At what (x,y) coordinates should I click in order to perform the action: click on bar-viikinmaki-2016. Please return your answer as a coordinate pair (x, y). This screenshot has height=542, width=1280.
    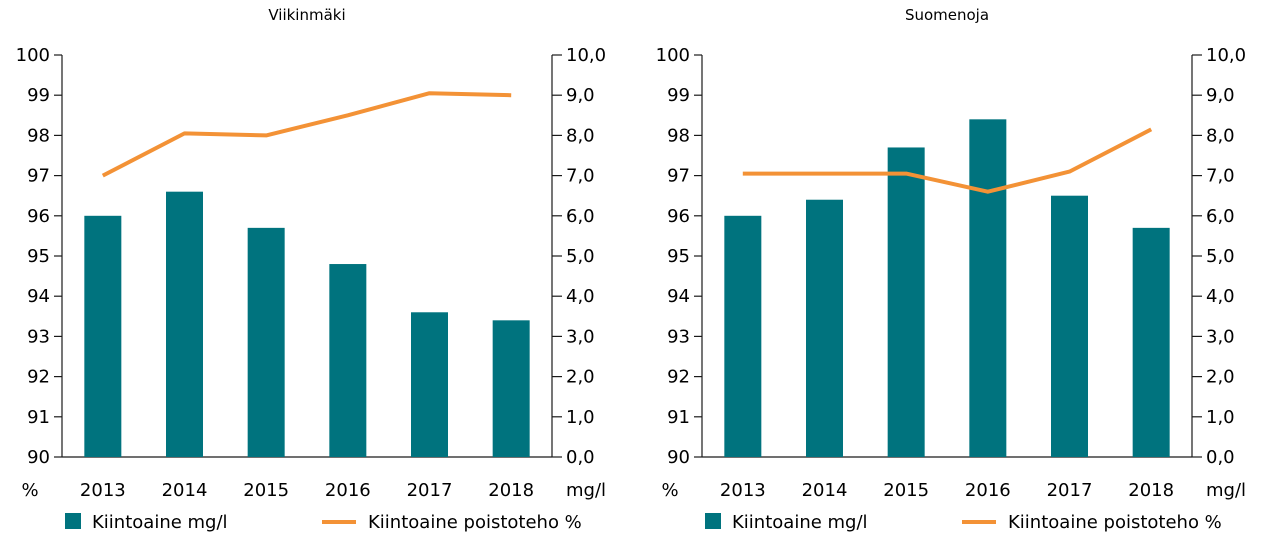
    Looking at the image, I should click on (348, 360).